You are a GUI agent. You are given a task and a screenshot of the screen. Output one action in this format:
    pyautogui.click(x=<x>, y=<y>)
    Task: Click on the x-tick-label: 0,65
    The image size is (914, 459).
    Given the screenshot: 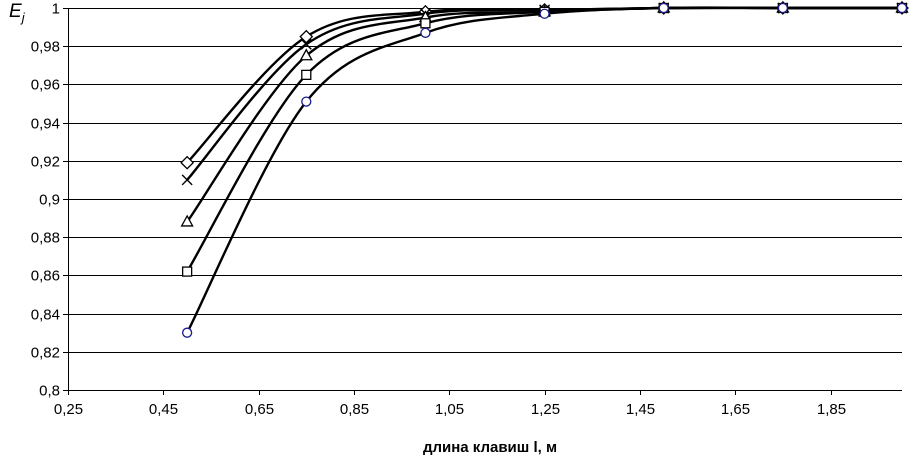 What is the action you would take?
    pyautogui.click(x=259, y=409)
    